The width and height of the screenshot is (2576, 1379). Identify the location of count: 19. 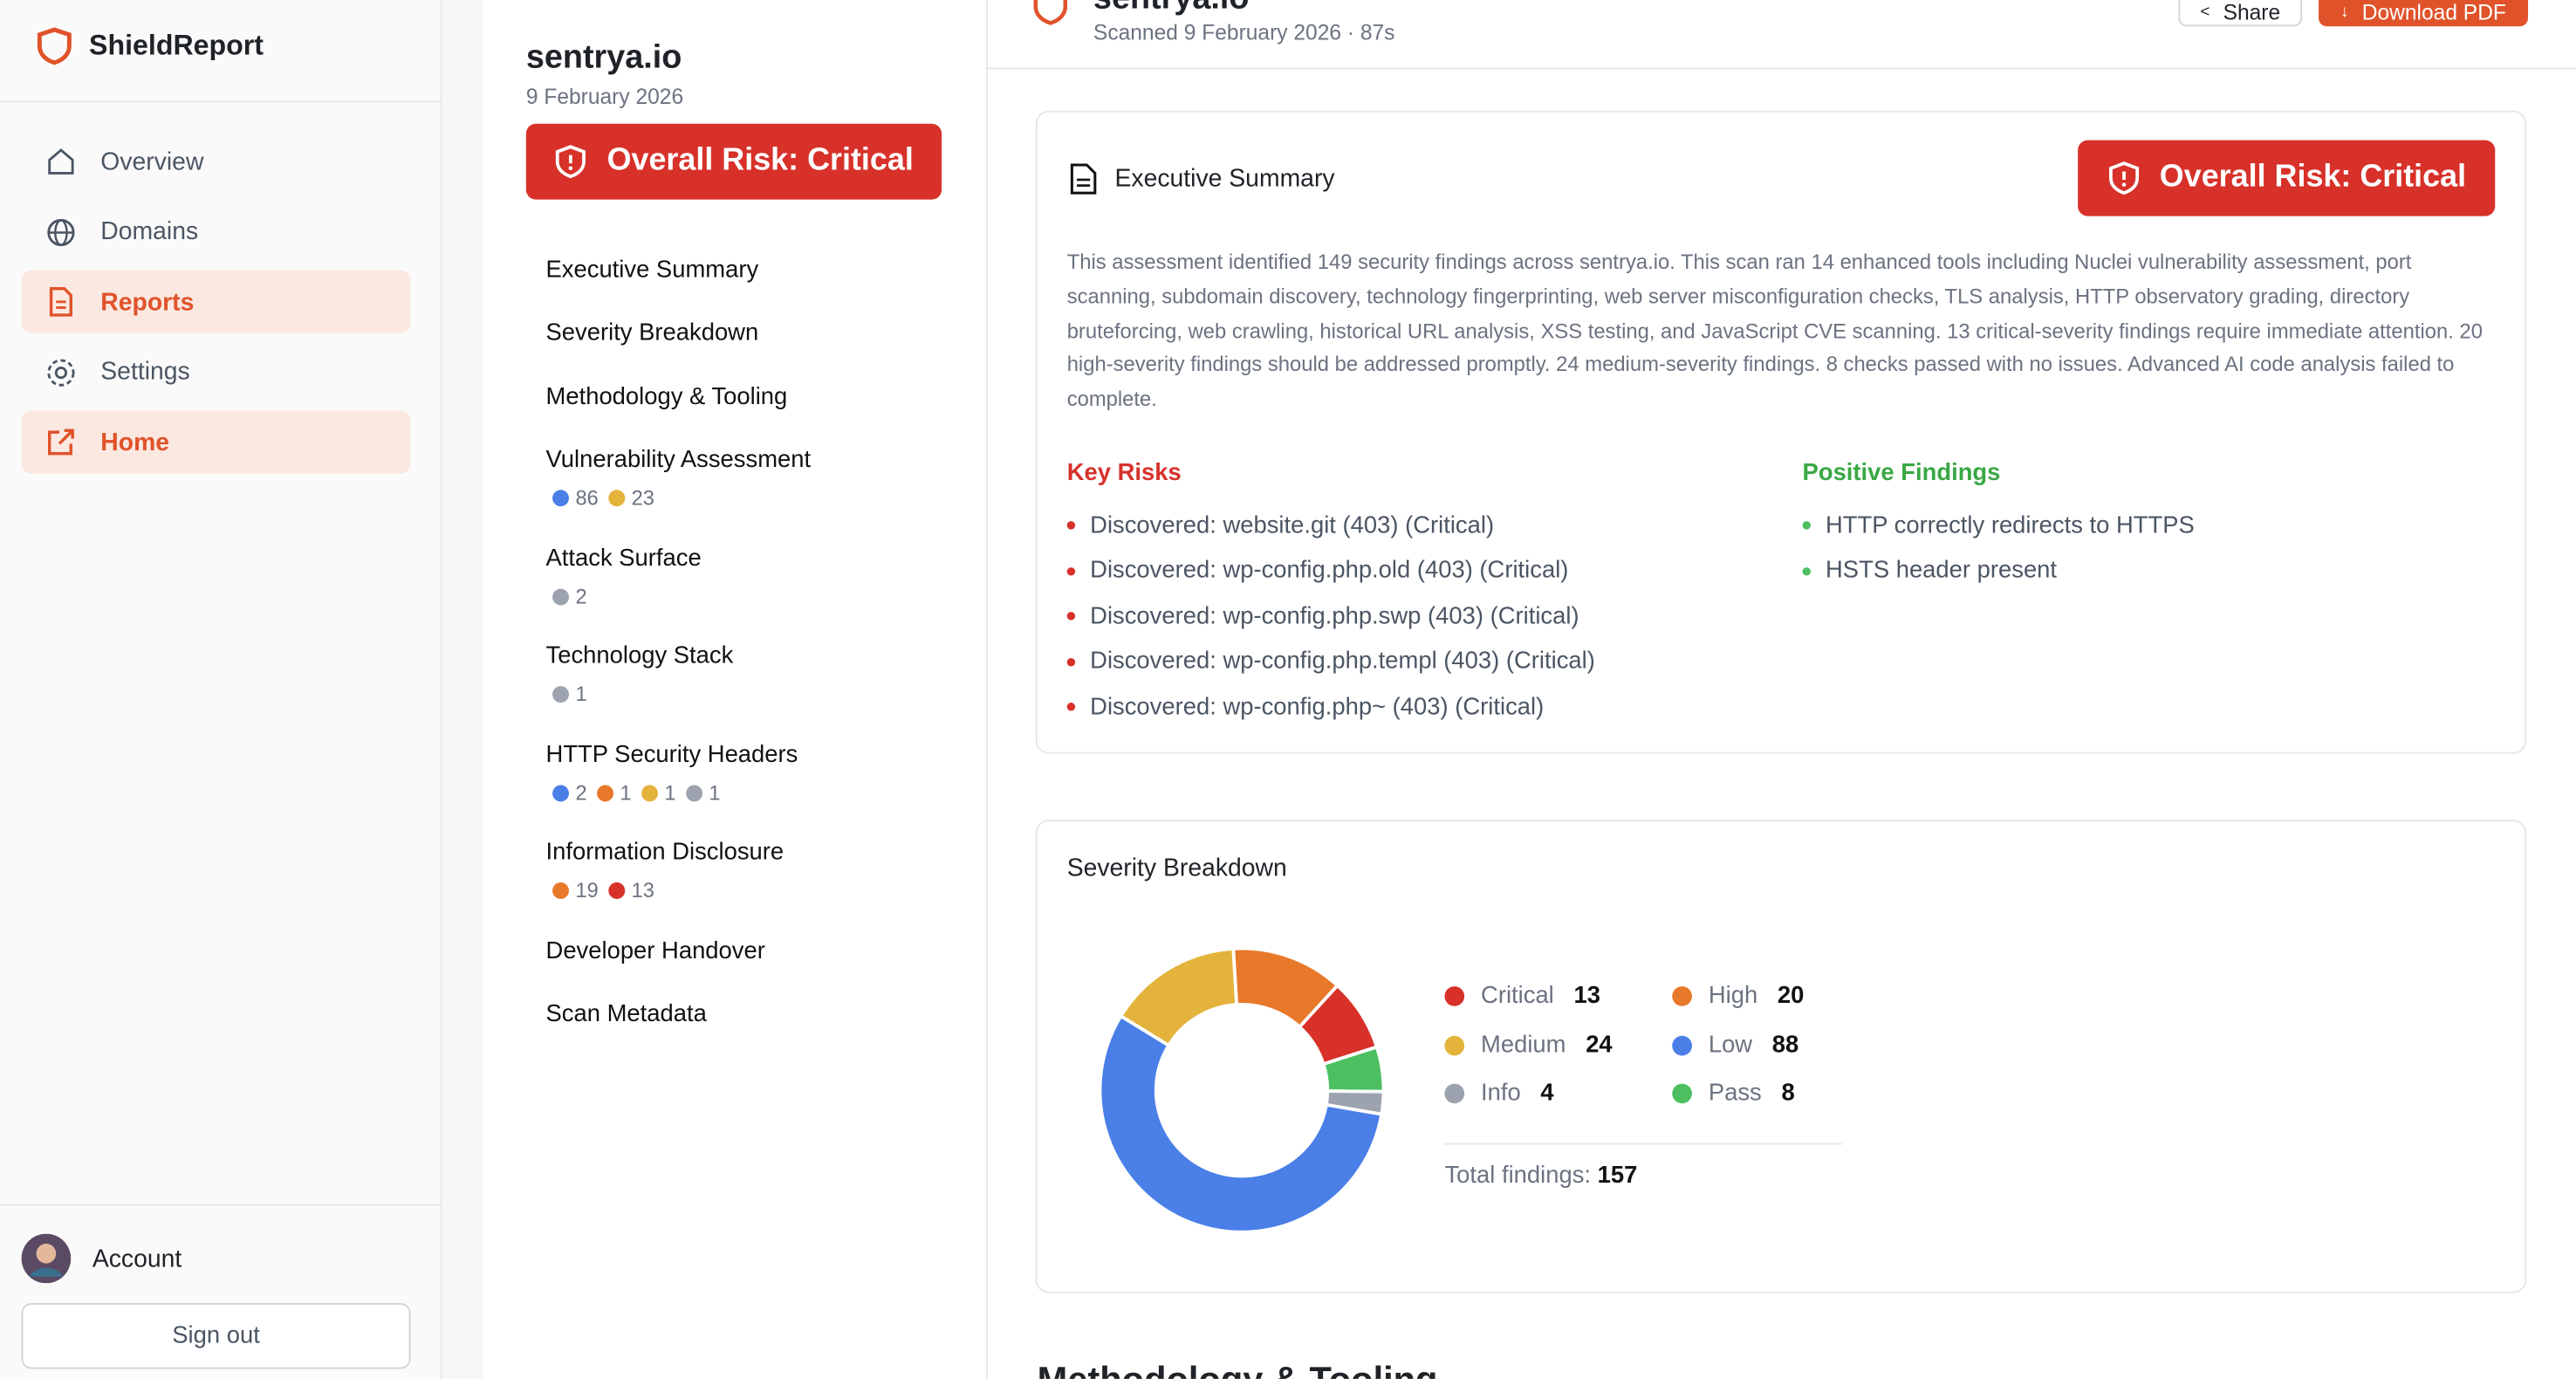
(575, 891).